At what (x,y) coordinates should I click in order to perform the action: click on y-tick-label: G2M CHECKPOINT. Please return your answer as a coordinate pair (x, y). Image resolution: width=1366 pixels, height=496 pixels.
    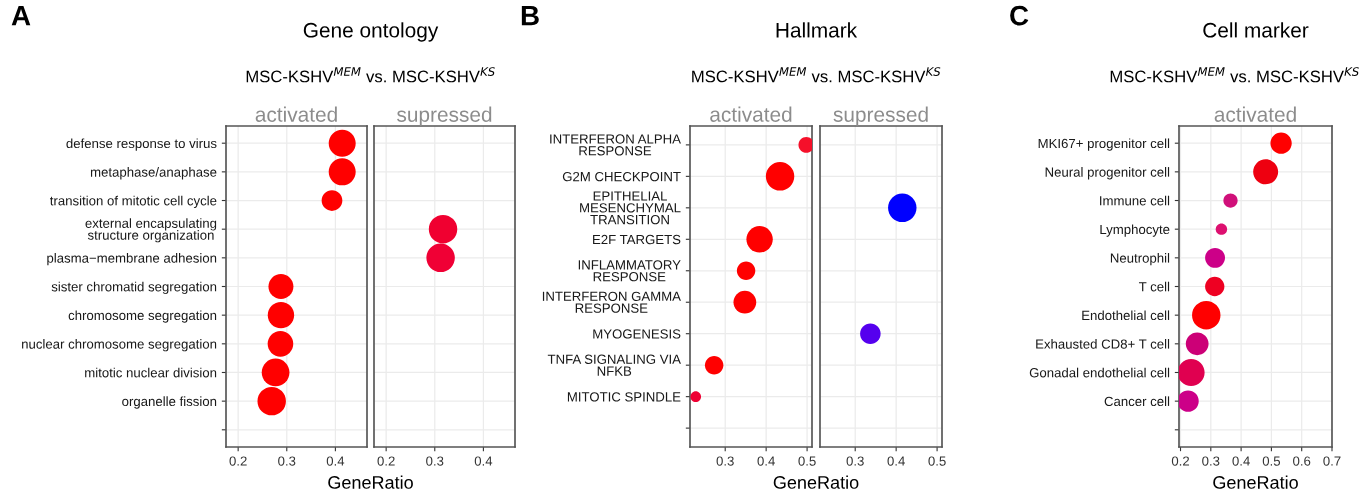
    Looking at the image, I should click on (621, 176).